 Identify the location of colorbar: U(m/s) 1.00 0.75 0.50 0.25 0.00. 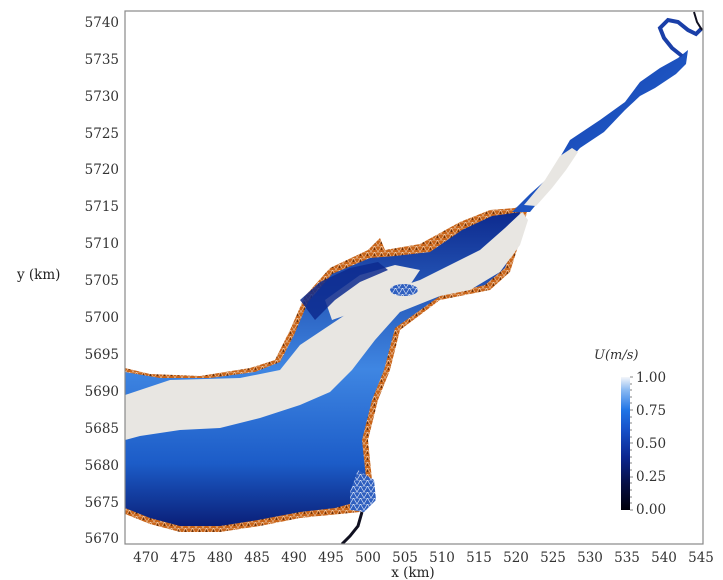
(630, 433).